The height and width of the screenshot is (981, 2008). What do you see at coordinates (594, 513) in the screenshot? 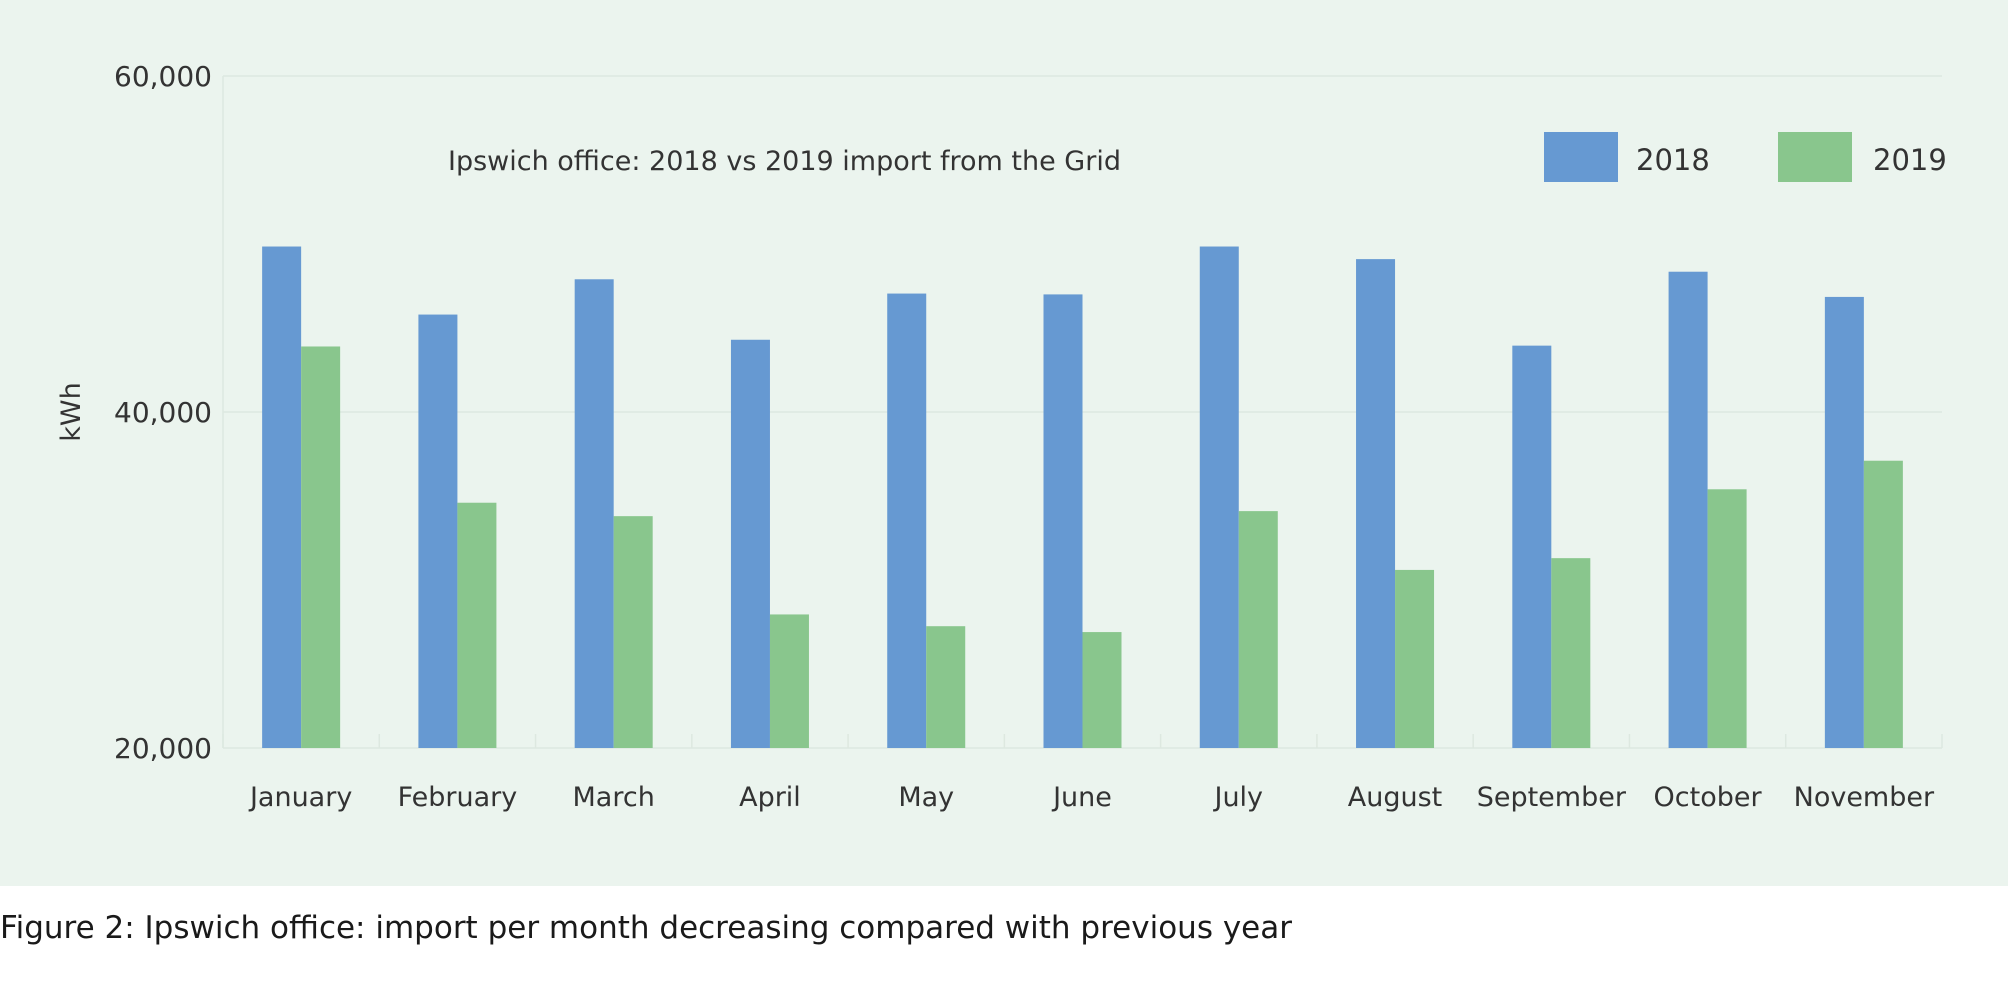
I see `bar-2018-march` at bounding box center [594, 513].